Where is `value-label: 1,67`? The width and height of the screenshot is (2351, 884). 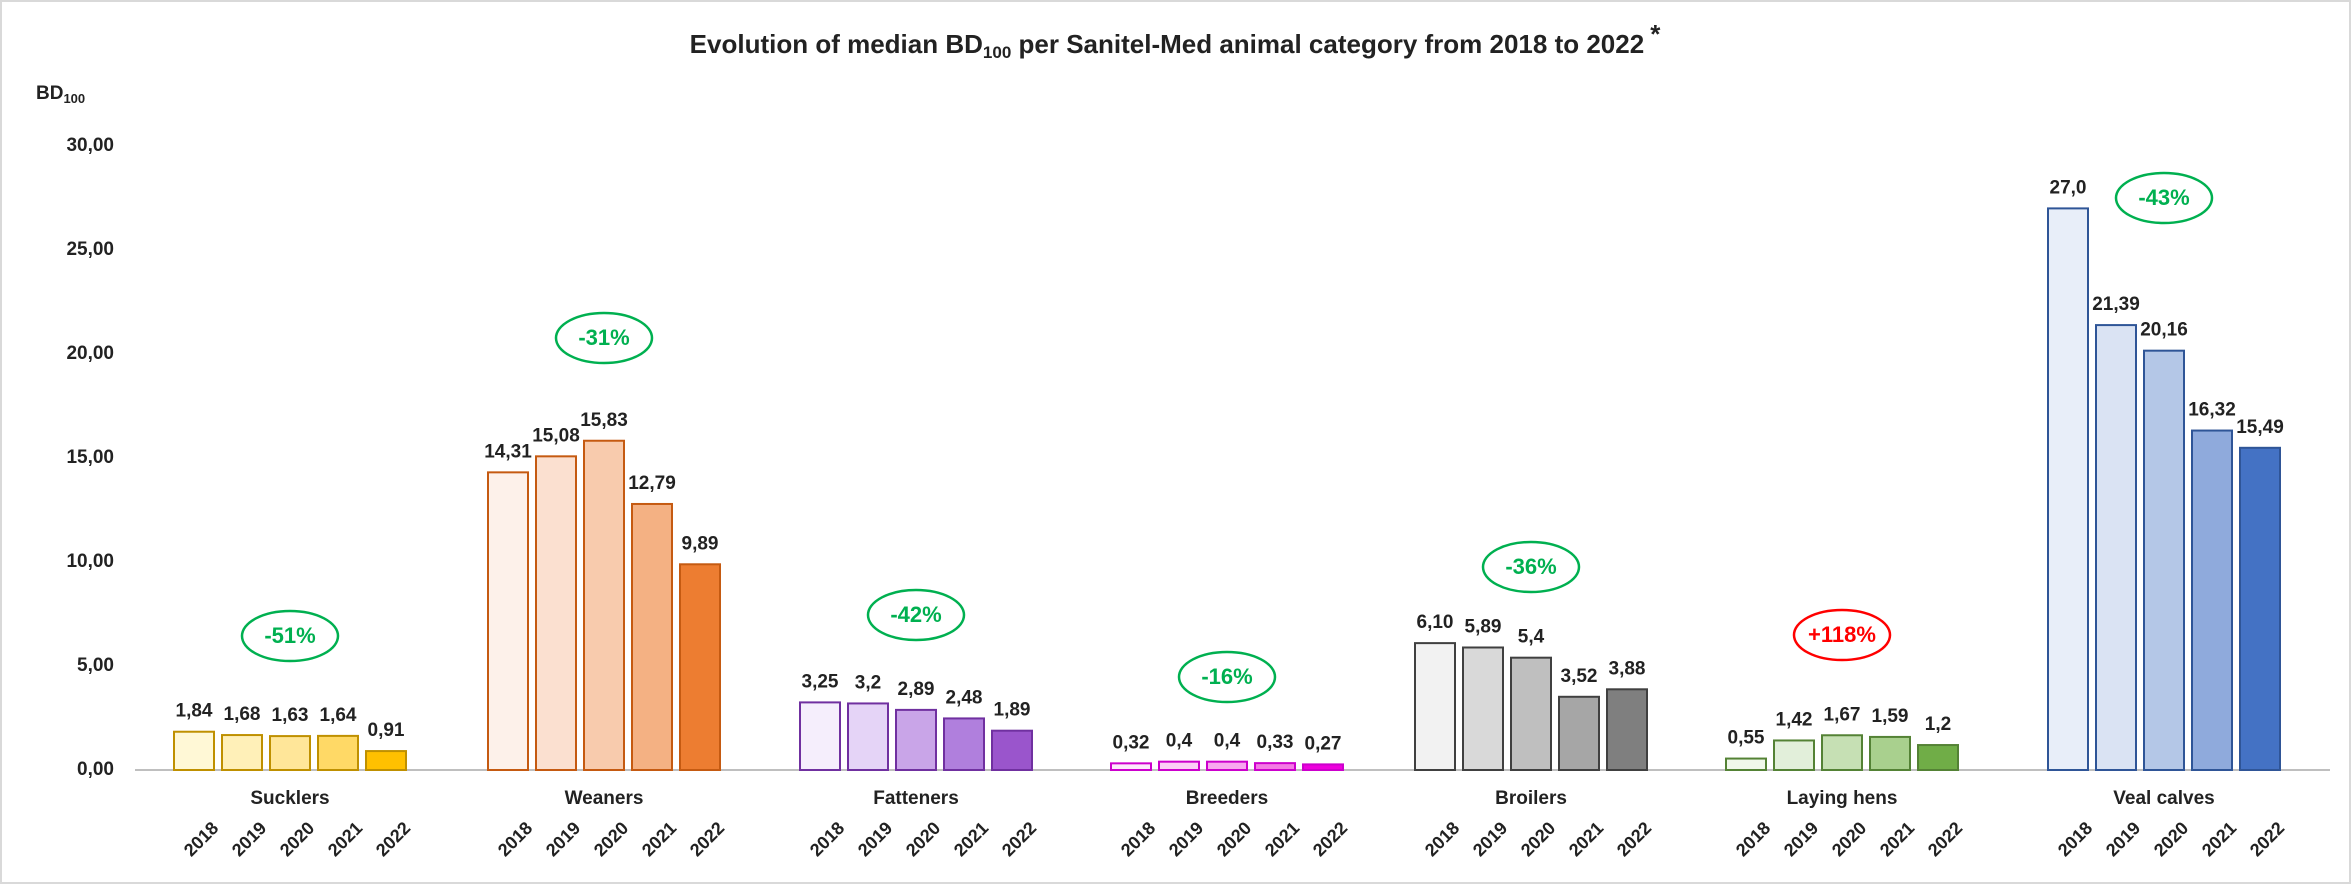 value-label: 1,67 is located at coordinates (1842, 714).